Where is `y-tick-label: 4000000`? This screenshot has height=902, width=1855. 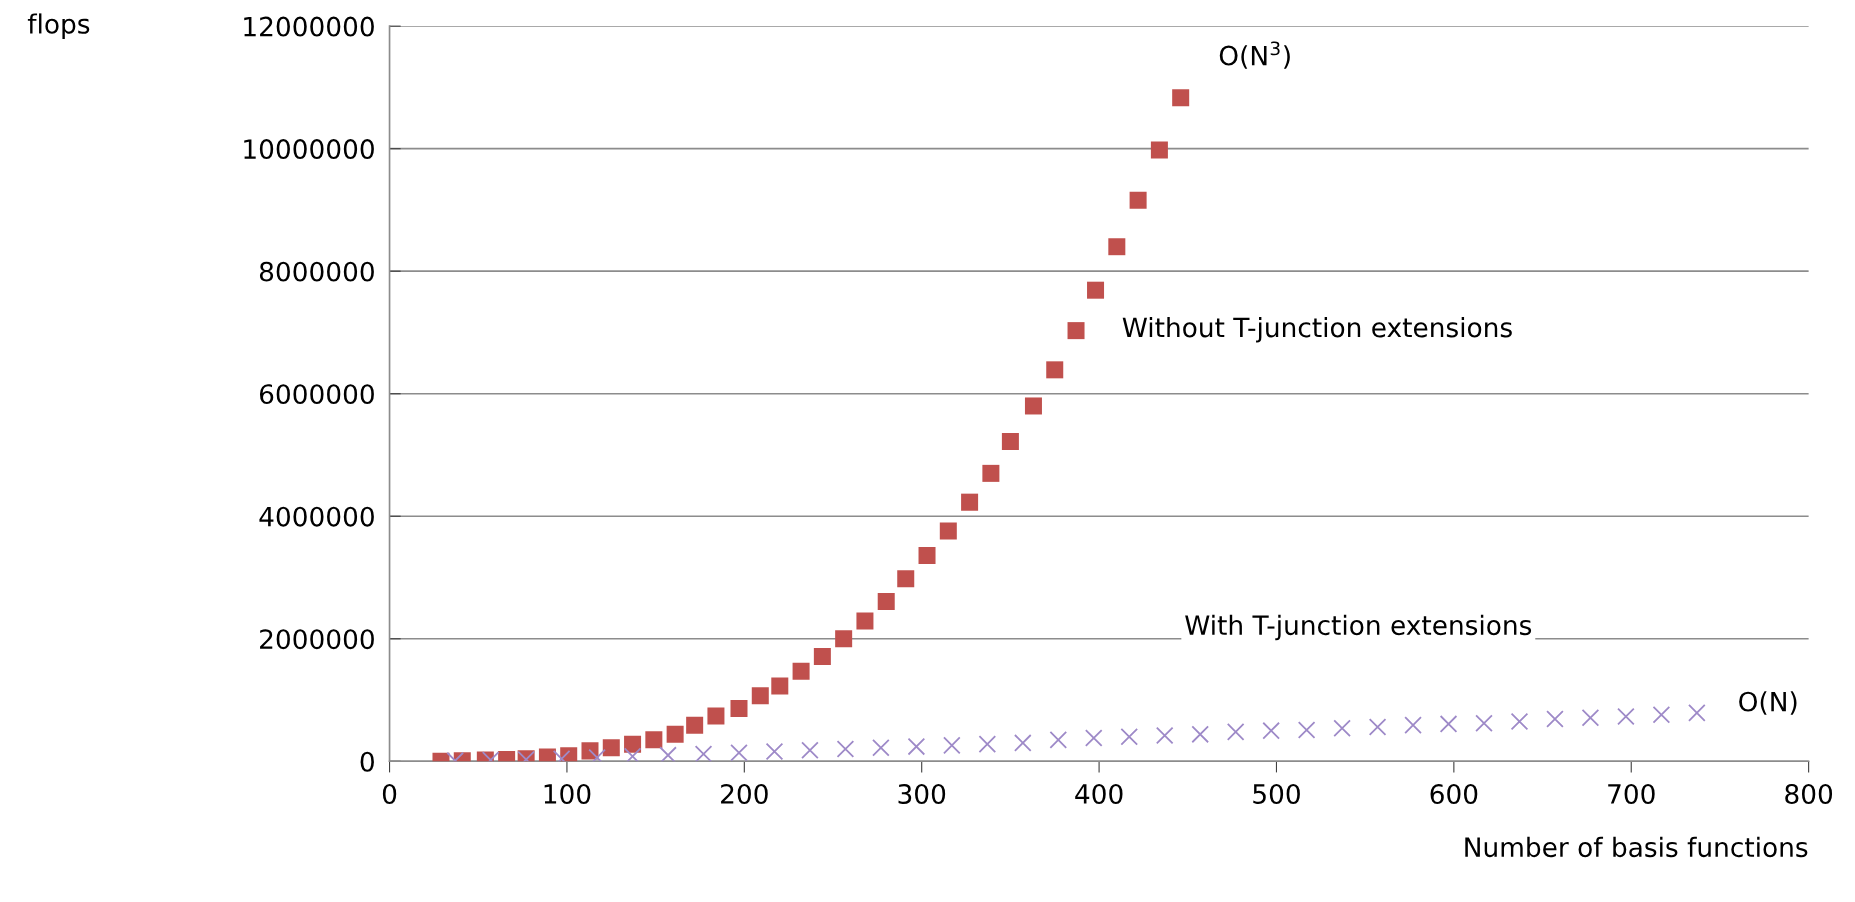
y-tick-label: 4000000 is located at coordinates (316, 516).